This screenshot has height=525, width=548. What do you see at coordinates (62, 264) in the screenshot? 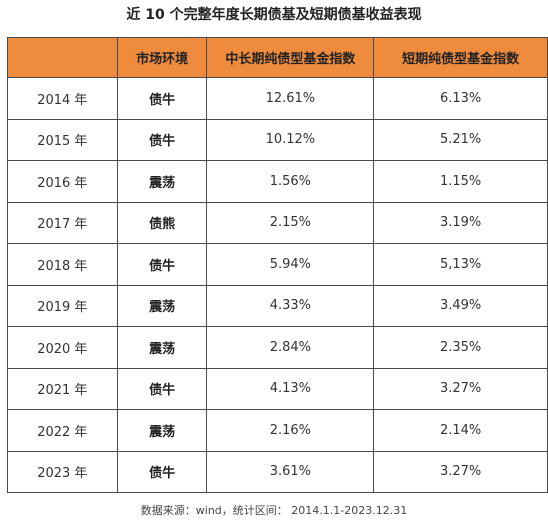
I see `year-cell: 2018 年` at bounding box center [62, 264].